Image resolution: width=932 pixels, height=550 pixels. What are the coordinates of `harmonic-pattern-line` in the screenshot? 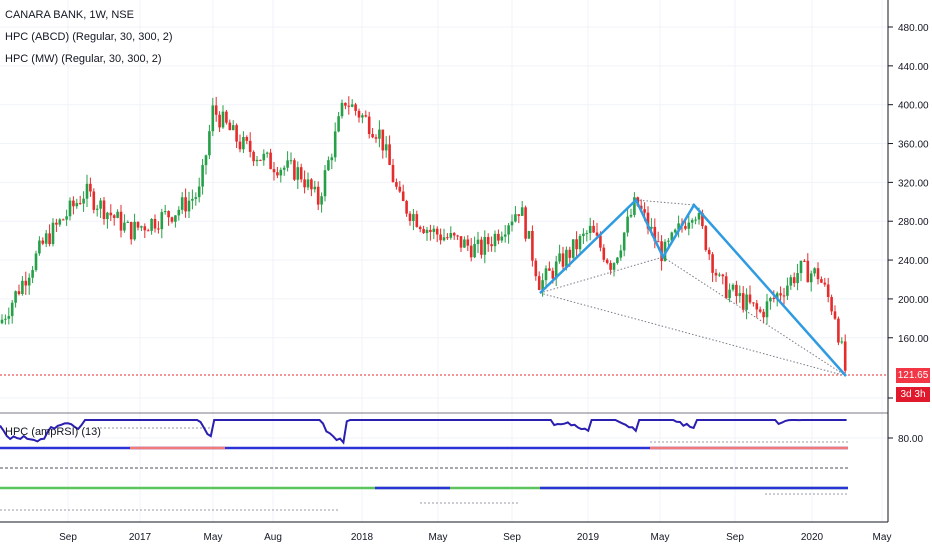 It's located at (693, 287).